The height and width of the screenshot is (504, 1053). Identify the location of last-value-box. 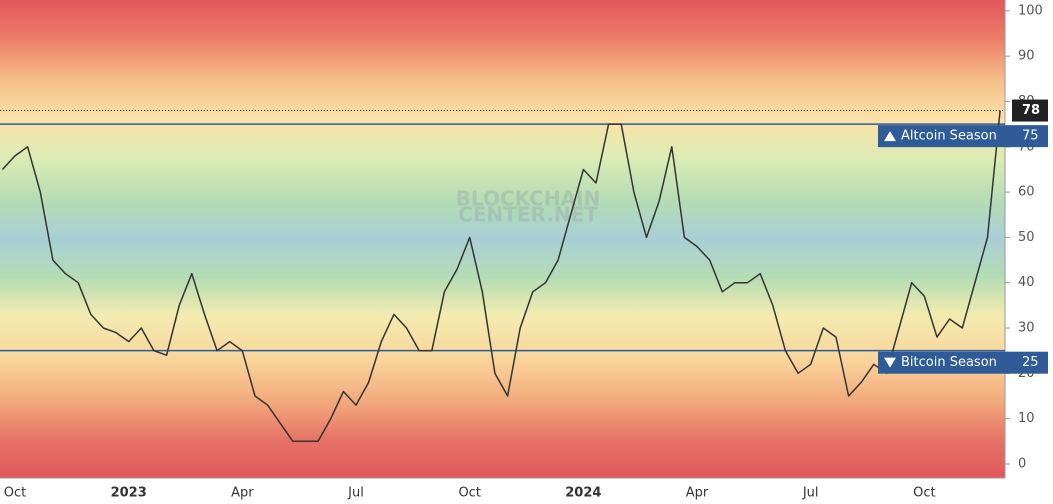
(1030, 110).